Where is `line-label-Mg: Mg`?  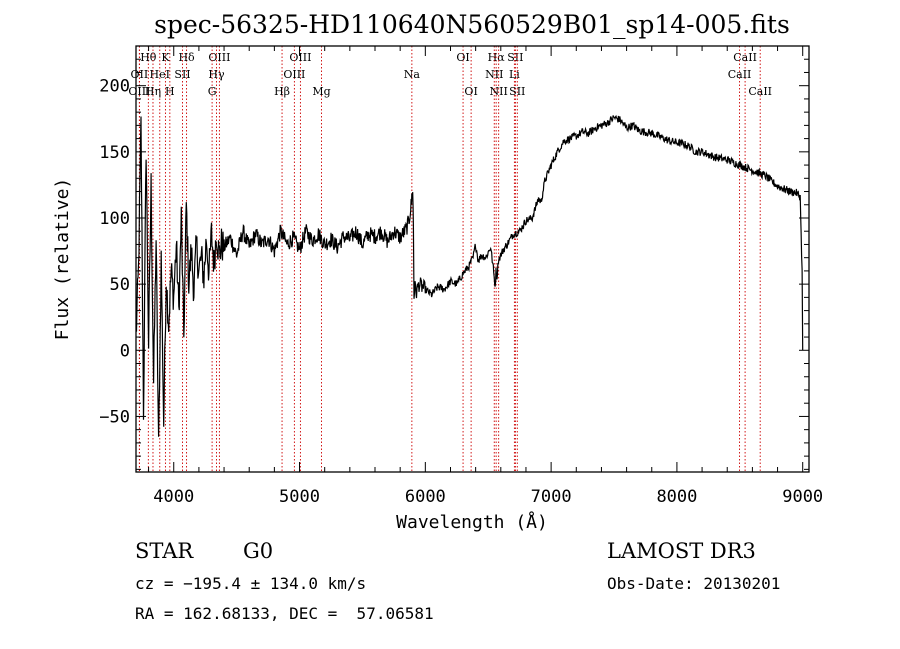 line-label-Mg: Mg is located at coordinates (321, 91).